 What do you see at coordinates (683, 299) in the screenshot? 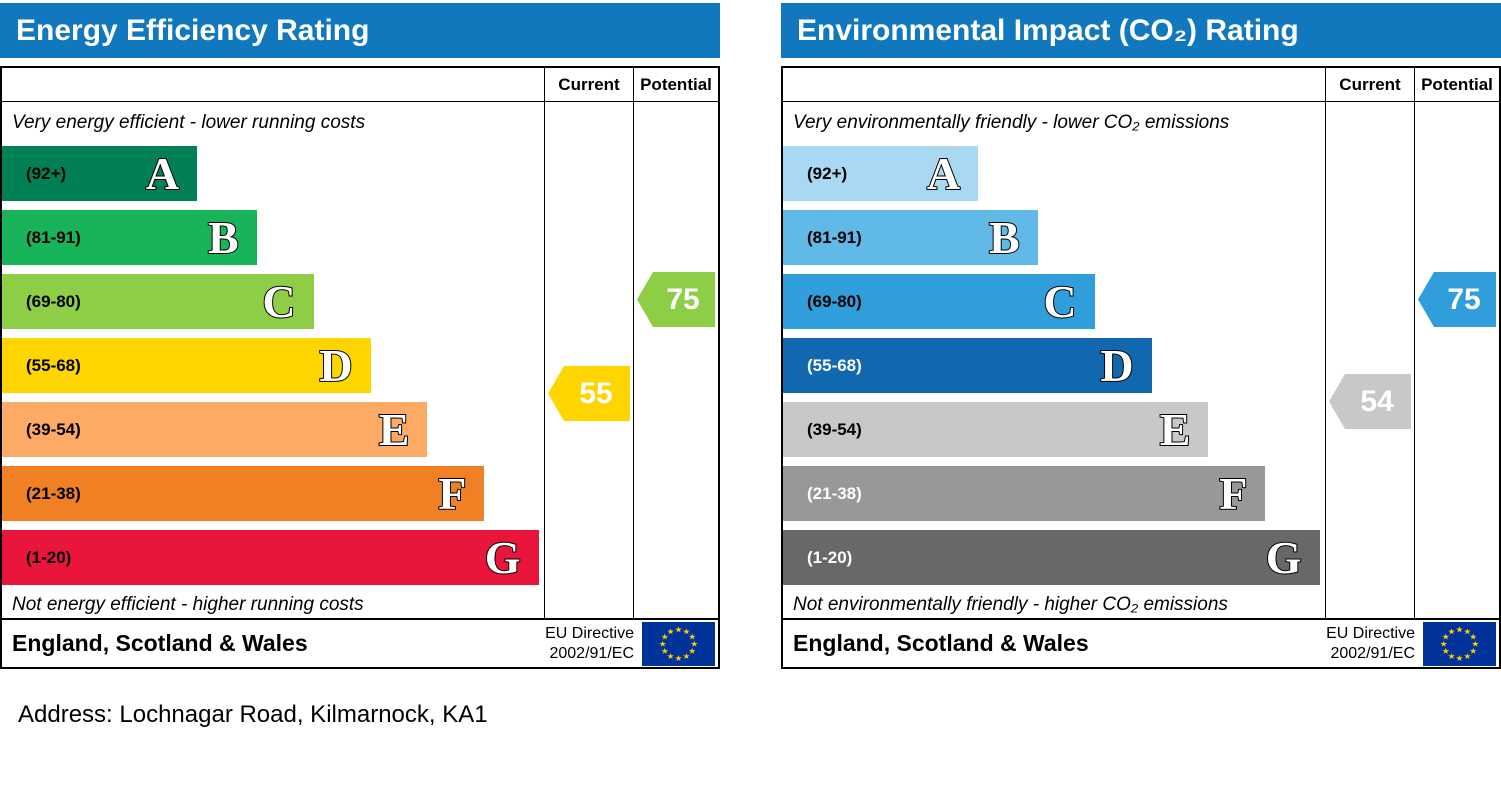
I see `energy-potential-value: 75` at bounding box center [683, 299].